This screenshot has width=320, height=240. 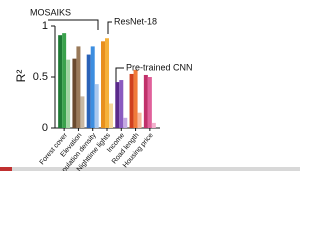 What do you see at coordinates (45, 128) in the screenshot?
I see `y-tick-label: 0` at bounding box center [45, 128].